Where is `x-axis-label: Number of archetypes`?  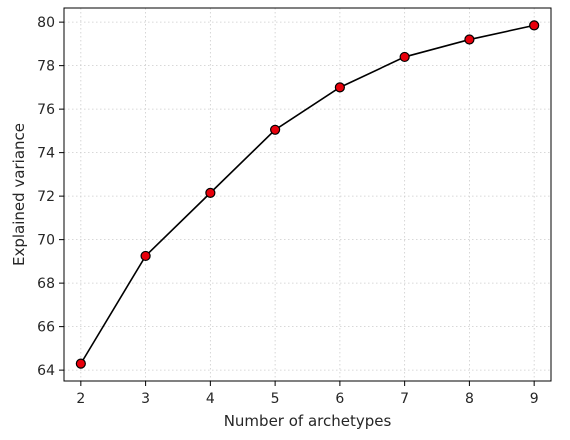
x-axis-label: Number of archetypes is located at coordinates (308, 421).